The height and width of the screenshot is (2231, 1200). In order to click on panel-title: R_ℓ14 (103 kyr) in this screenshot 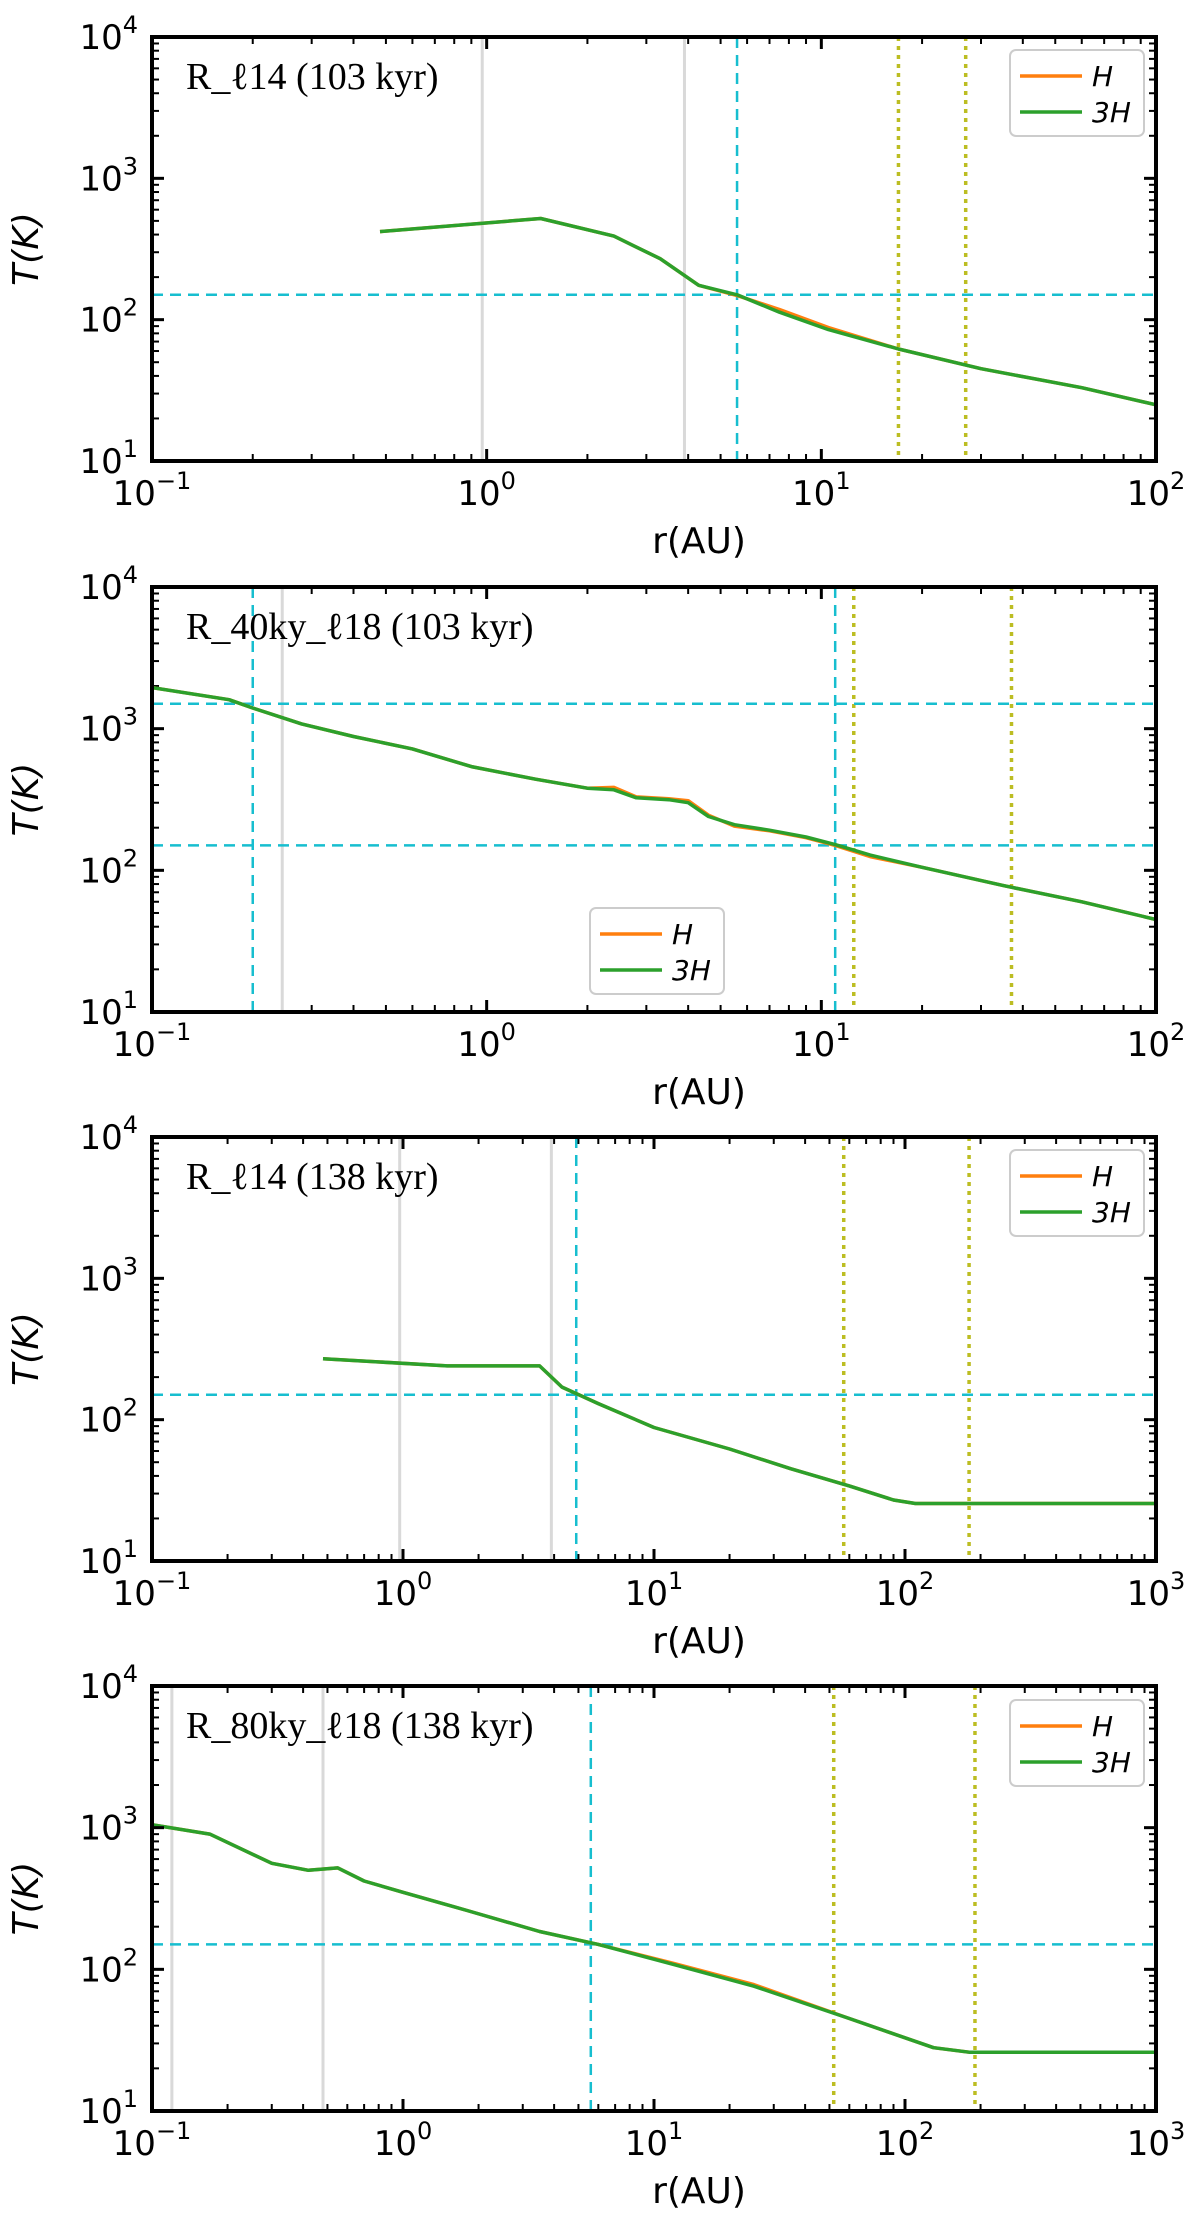, I will do `click(312, 77)`.